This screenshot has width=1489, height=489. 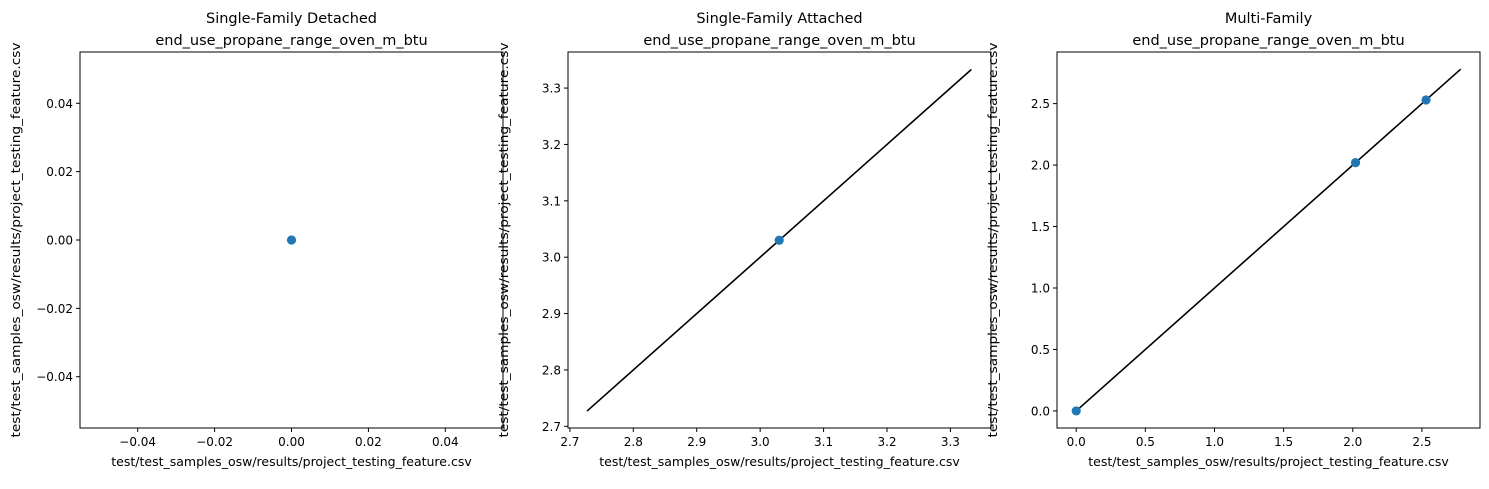 What do you see at coordinates (1040, 166) in the screenshot?
I see `y-tick-label: 2.0` at bounding box center [1040, 166].